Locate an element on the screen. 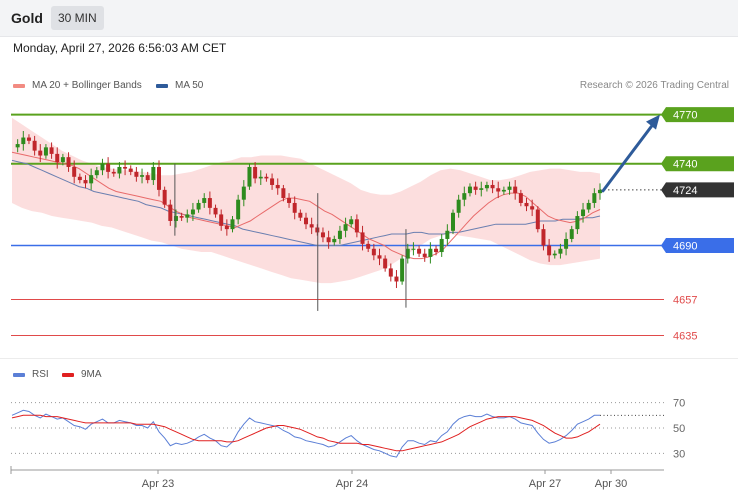  legend-rsi-ma-label: 9MA is located at coordinates (91, 374).